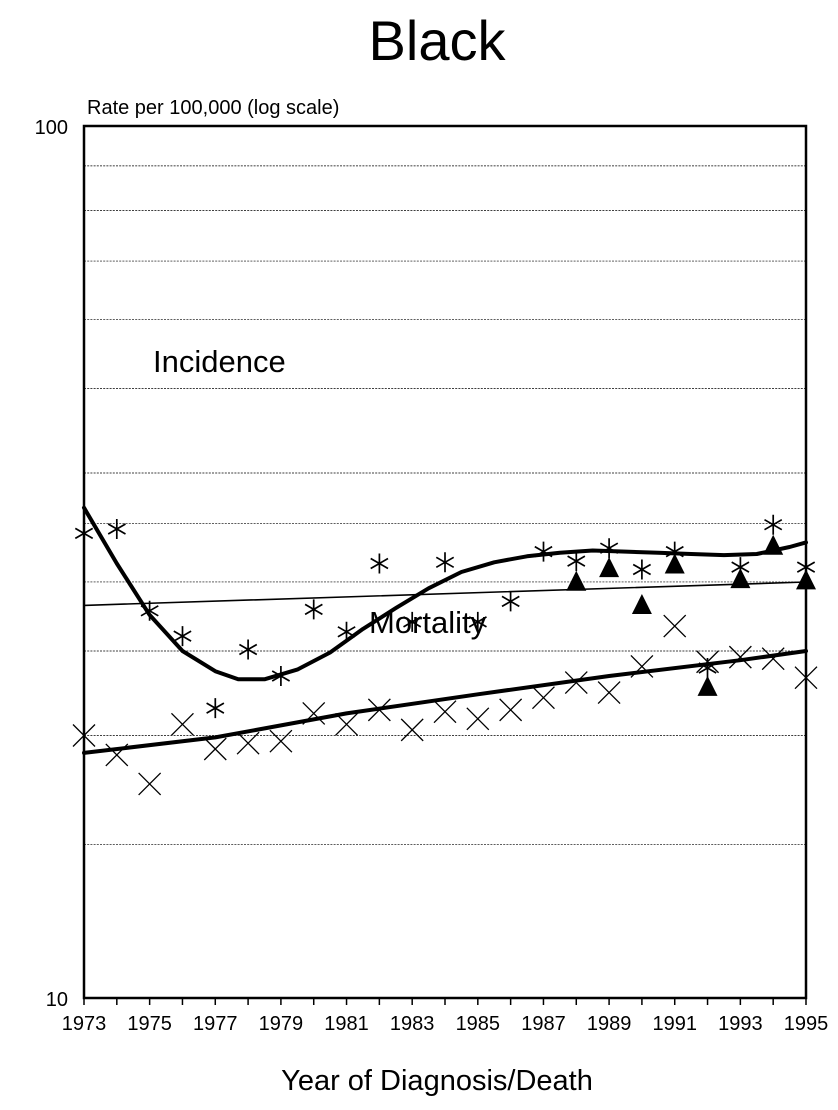 This screenshot has width=838, height=1110. What do you see at coordinates (346, 631) in the screenshot?
I see `asterisk-marker-1981` at bounding box center [346, 631].